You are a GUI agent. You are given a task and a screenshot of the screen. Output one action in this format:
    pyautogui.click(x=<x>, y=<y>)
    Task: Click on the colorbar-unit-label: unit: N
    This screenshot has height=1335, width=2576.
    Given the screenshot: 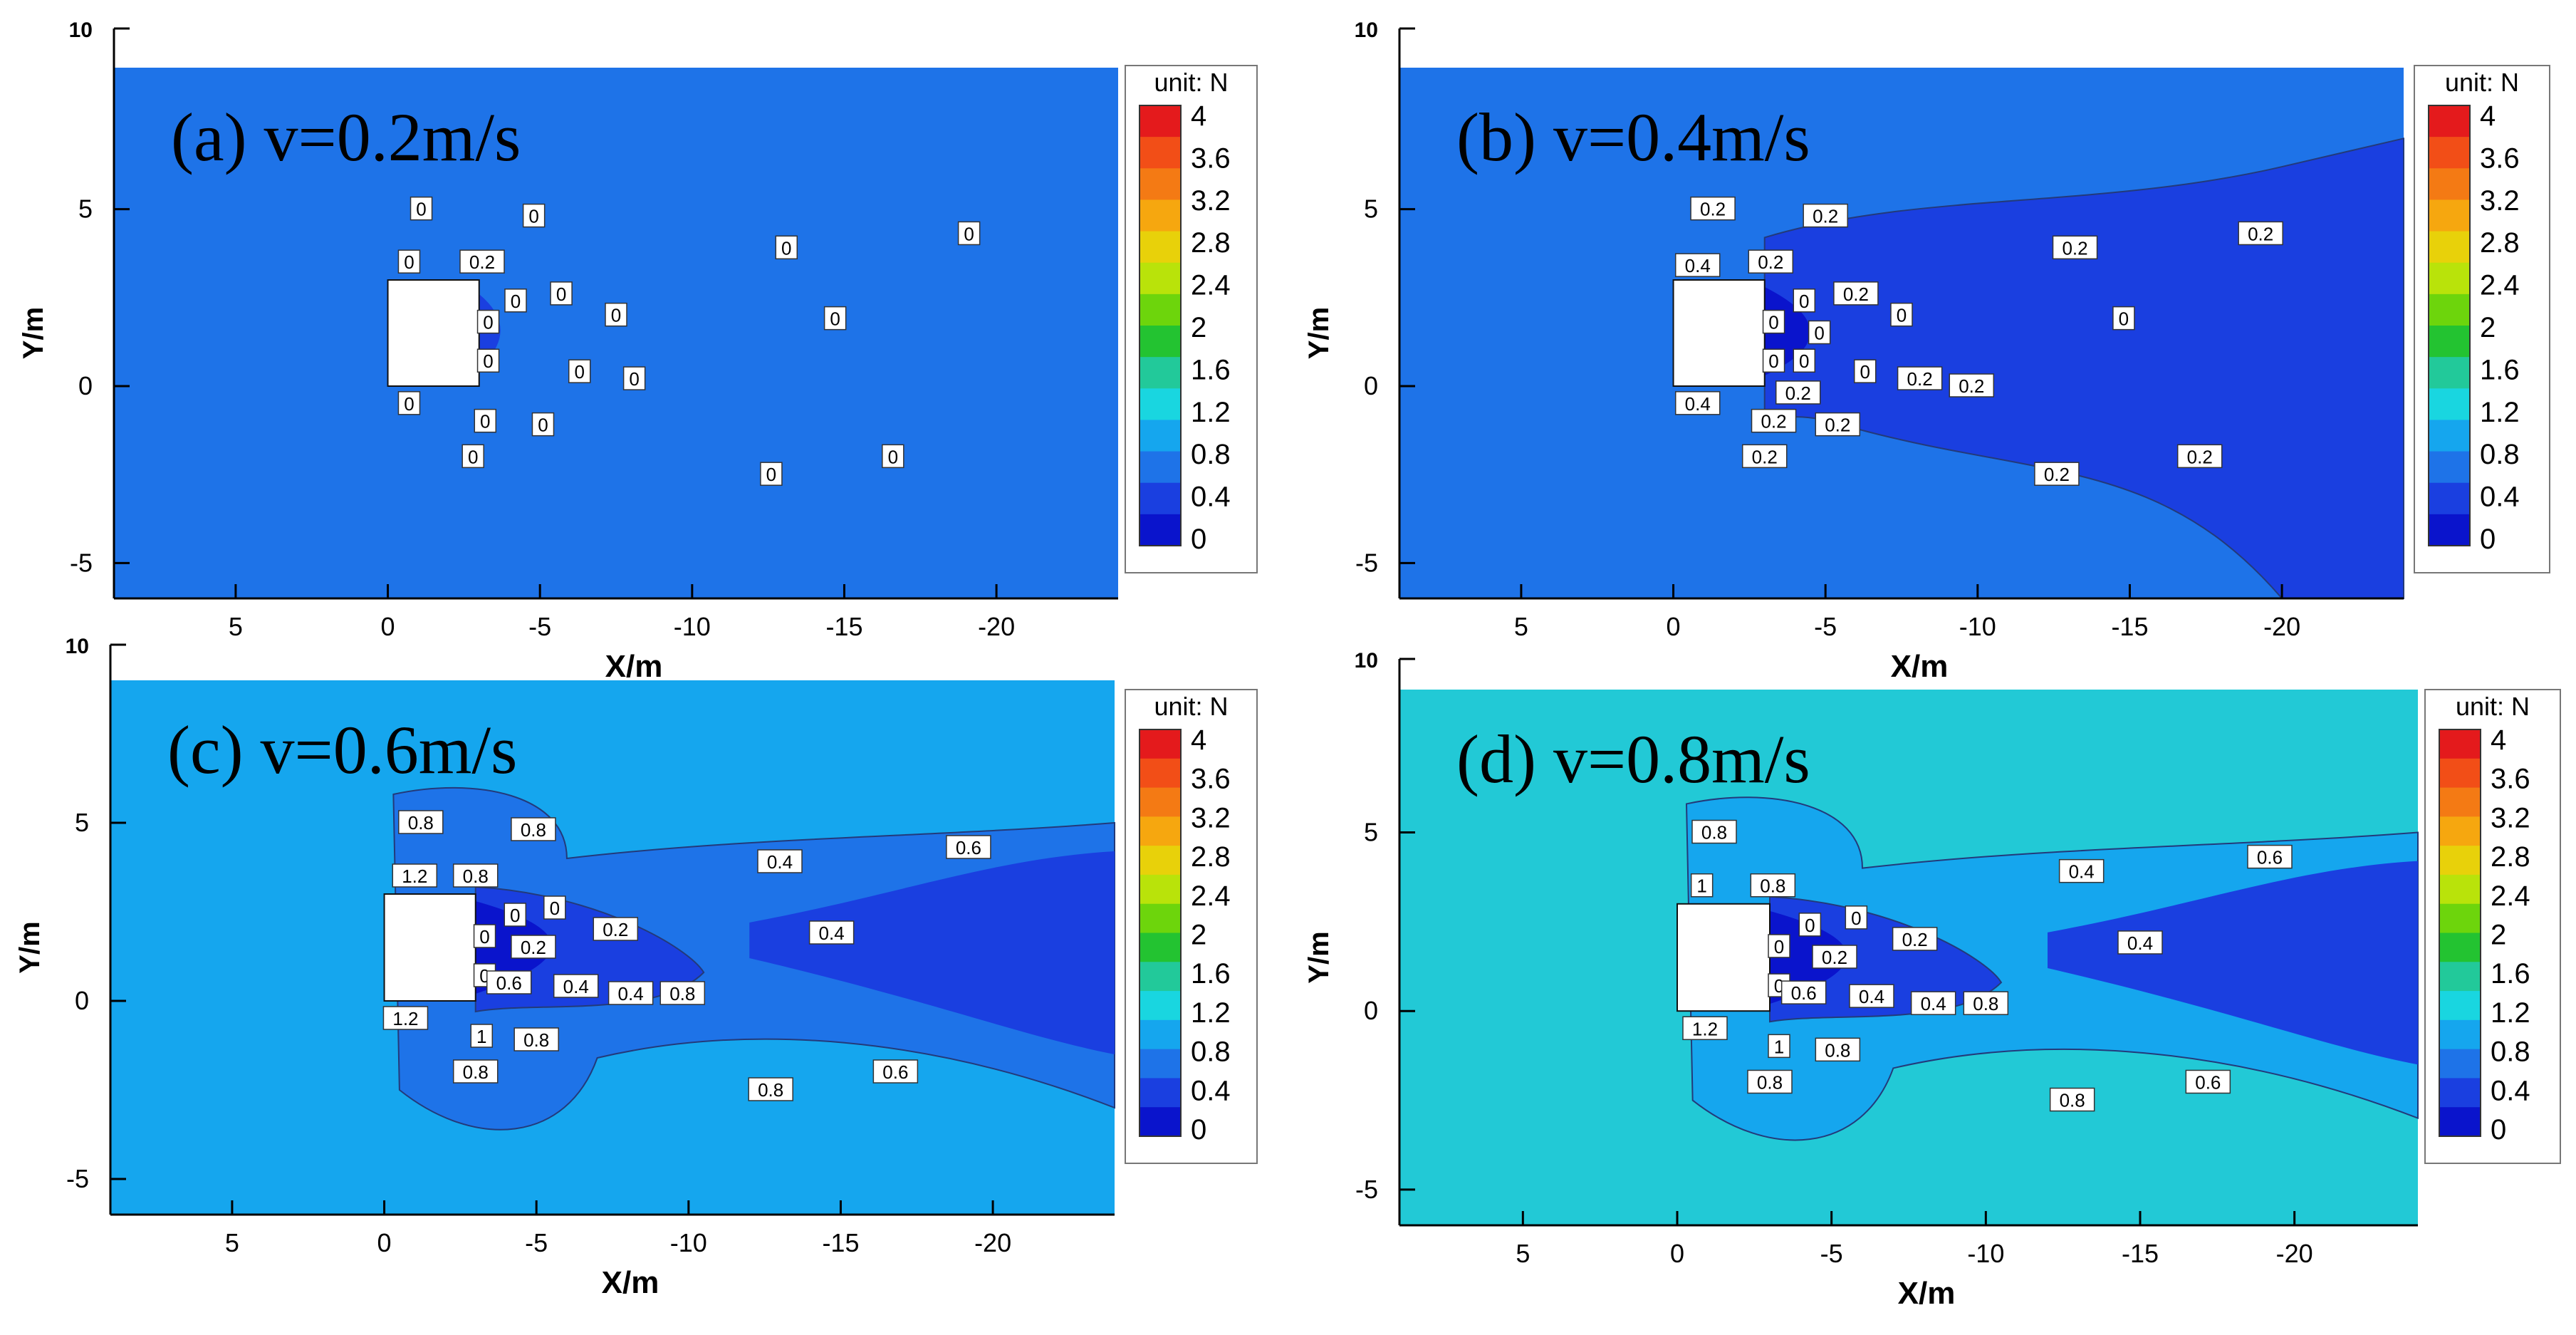 What is the action you would take?
    pyautogui.click(x=2482, y=82)
    